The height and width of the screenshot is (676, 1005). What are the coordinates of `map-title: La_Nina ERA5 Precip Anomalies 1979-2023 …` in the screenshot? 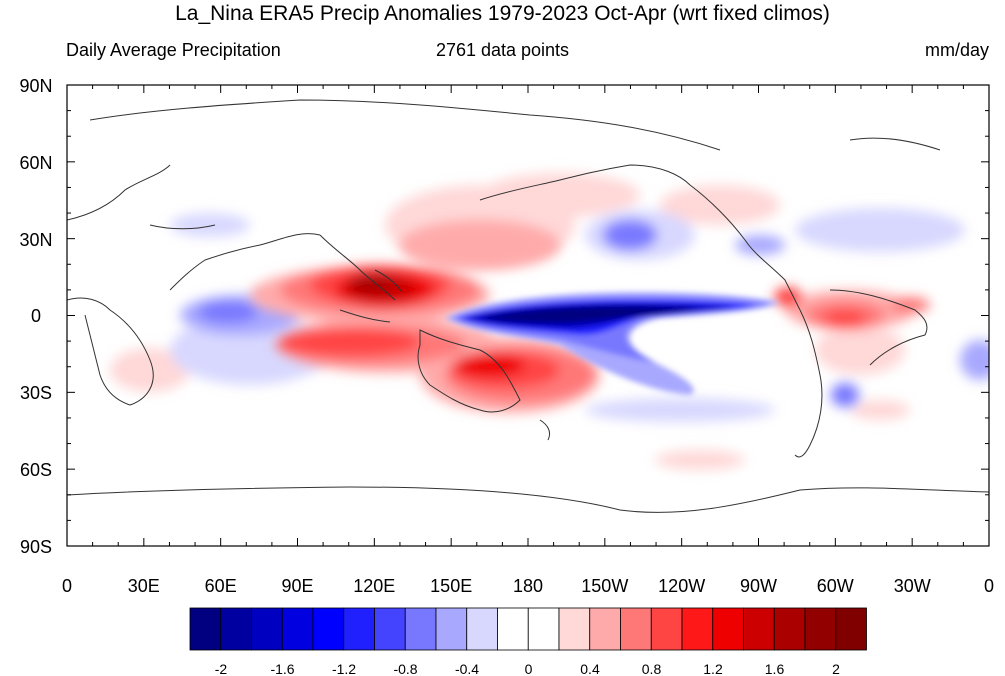 It's located at (502, 13).